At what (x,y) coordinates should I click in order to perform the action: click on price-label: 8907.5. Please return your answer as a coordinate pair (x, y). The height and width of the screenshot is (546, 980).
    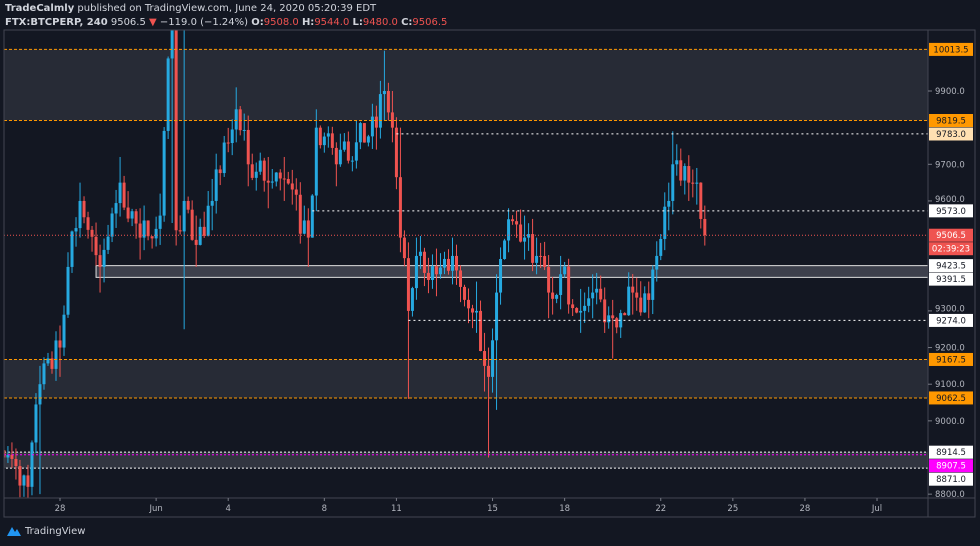
    Looking at the image, I should click on (951, 467).